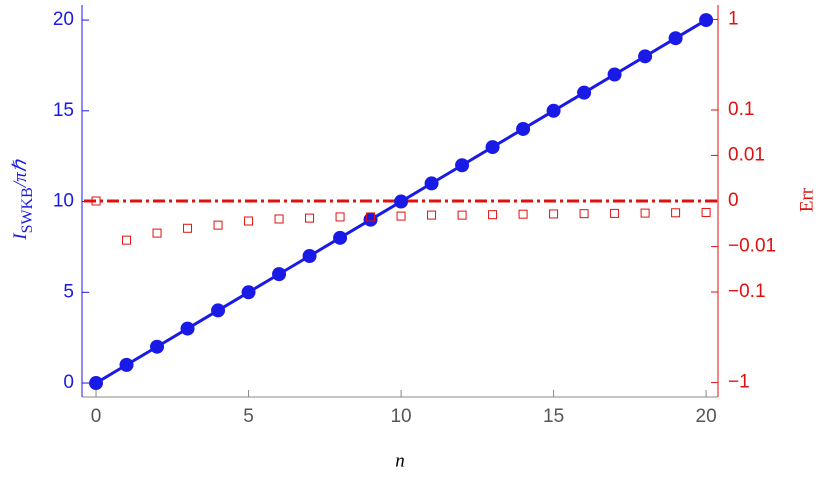 The image size is (830, 478). What do you see at coordinates (806, 199) in the screenshot?
I see `y2-axis-label: Err` at bounding box center [806, 199].